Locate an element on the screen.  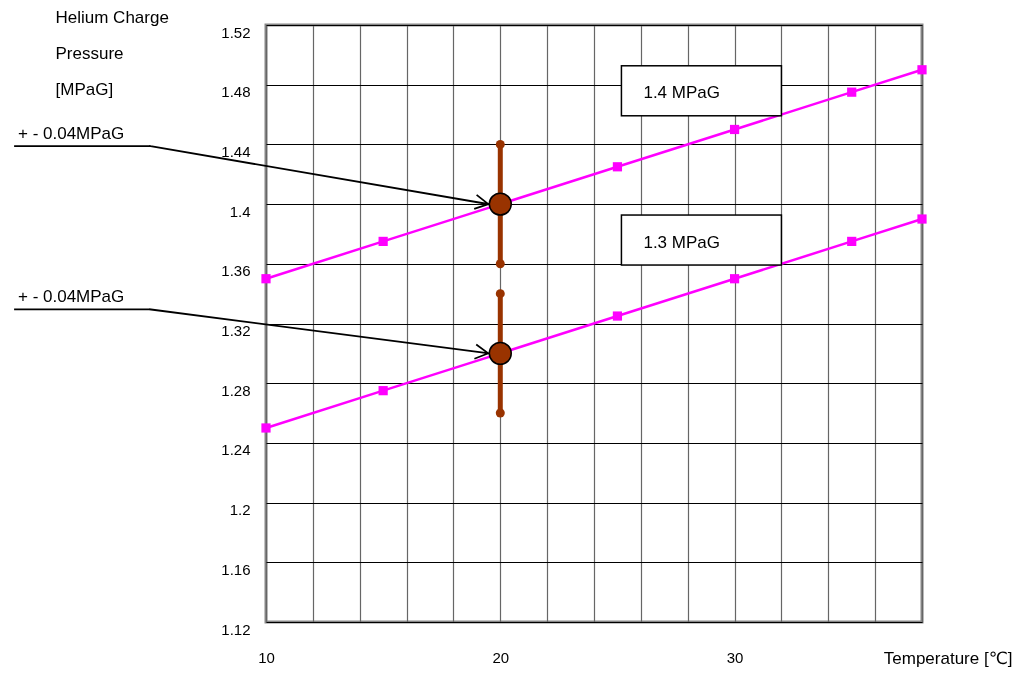
y-tick-label: 1.32 is located at coordinates (236, 330).